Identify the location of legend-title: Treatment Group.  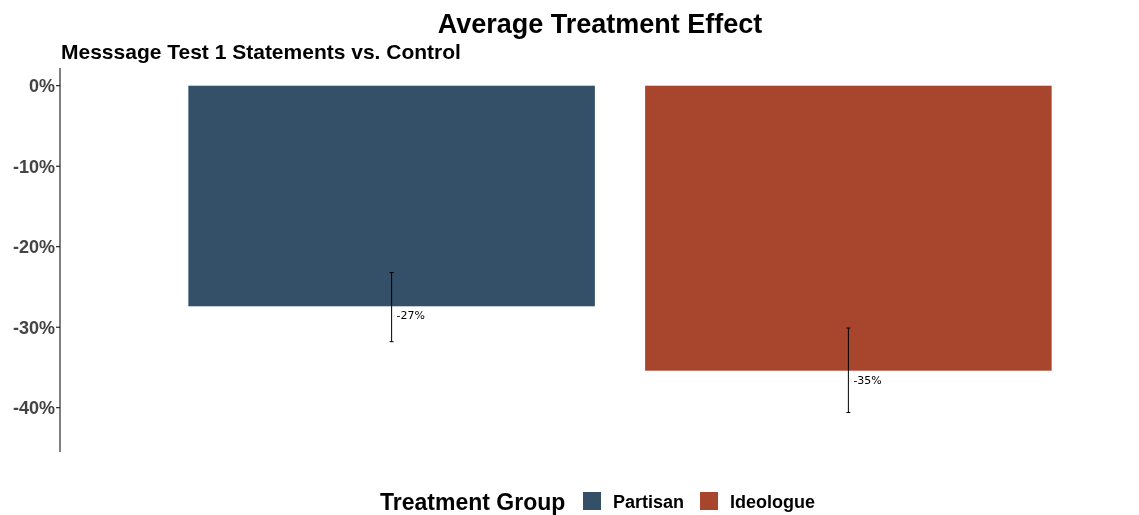
(473, 502).